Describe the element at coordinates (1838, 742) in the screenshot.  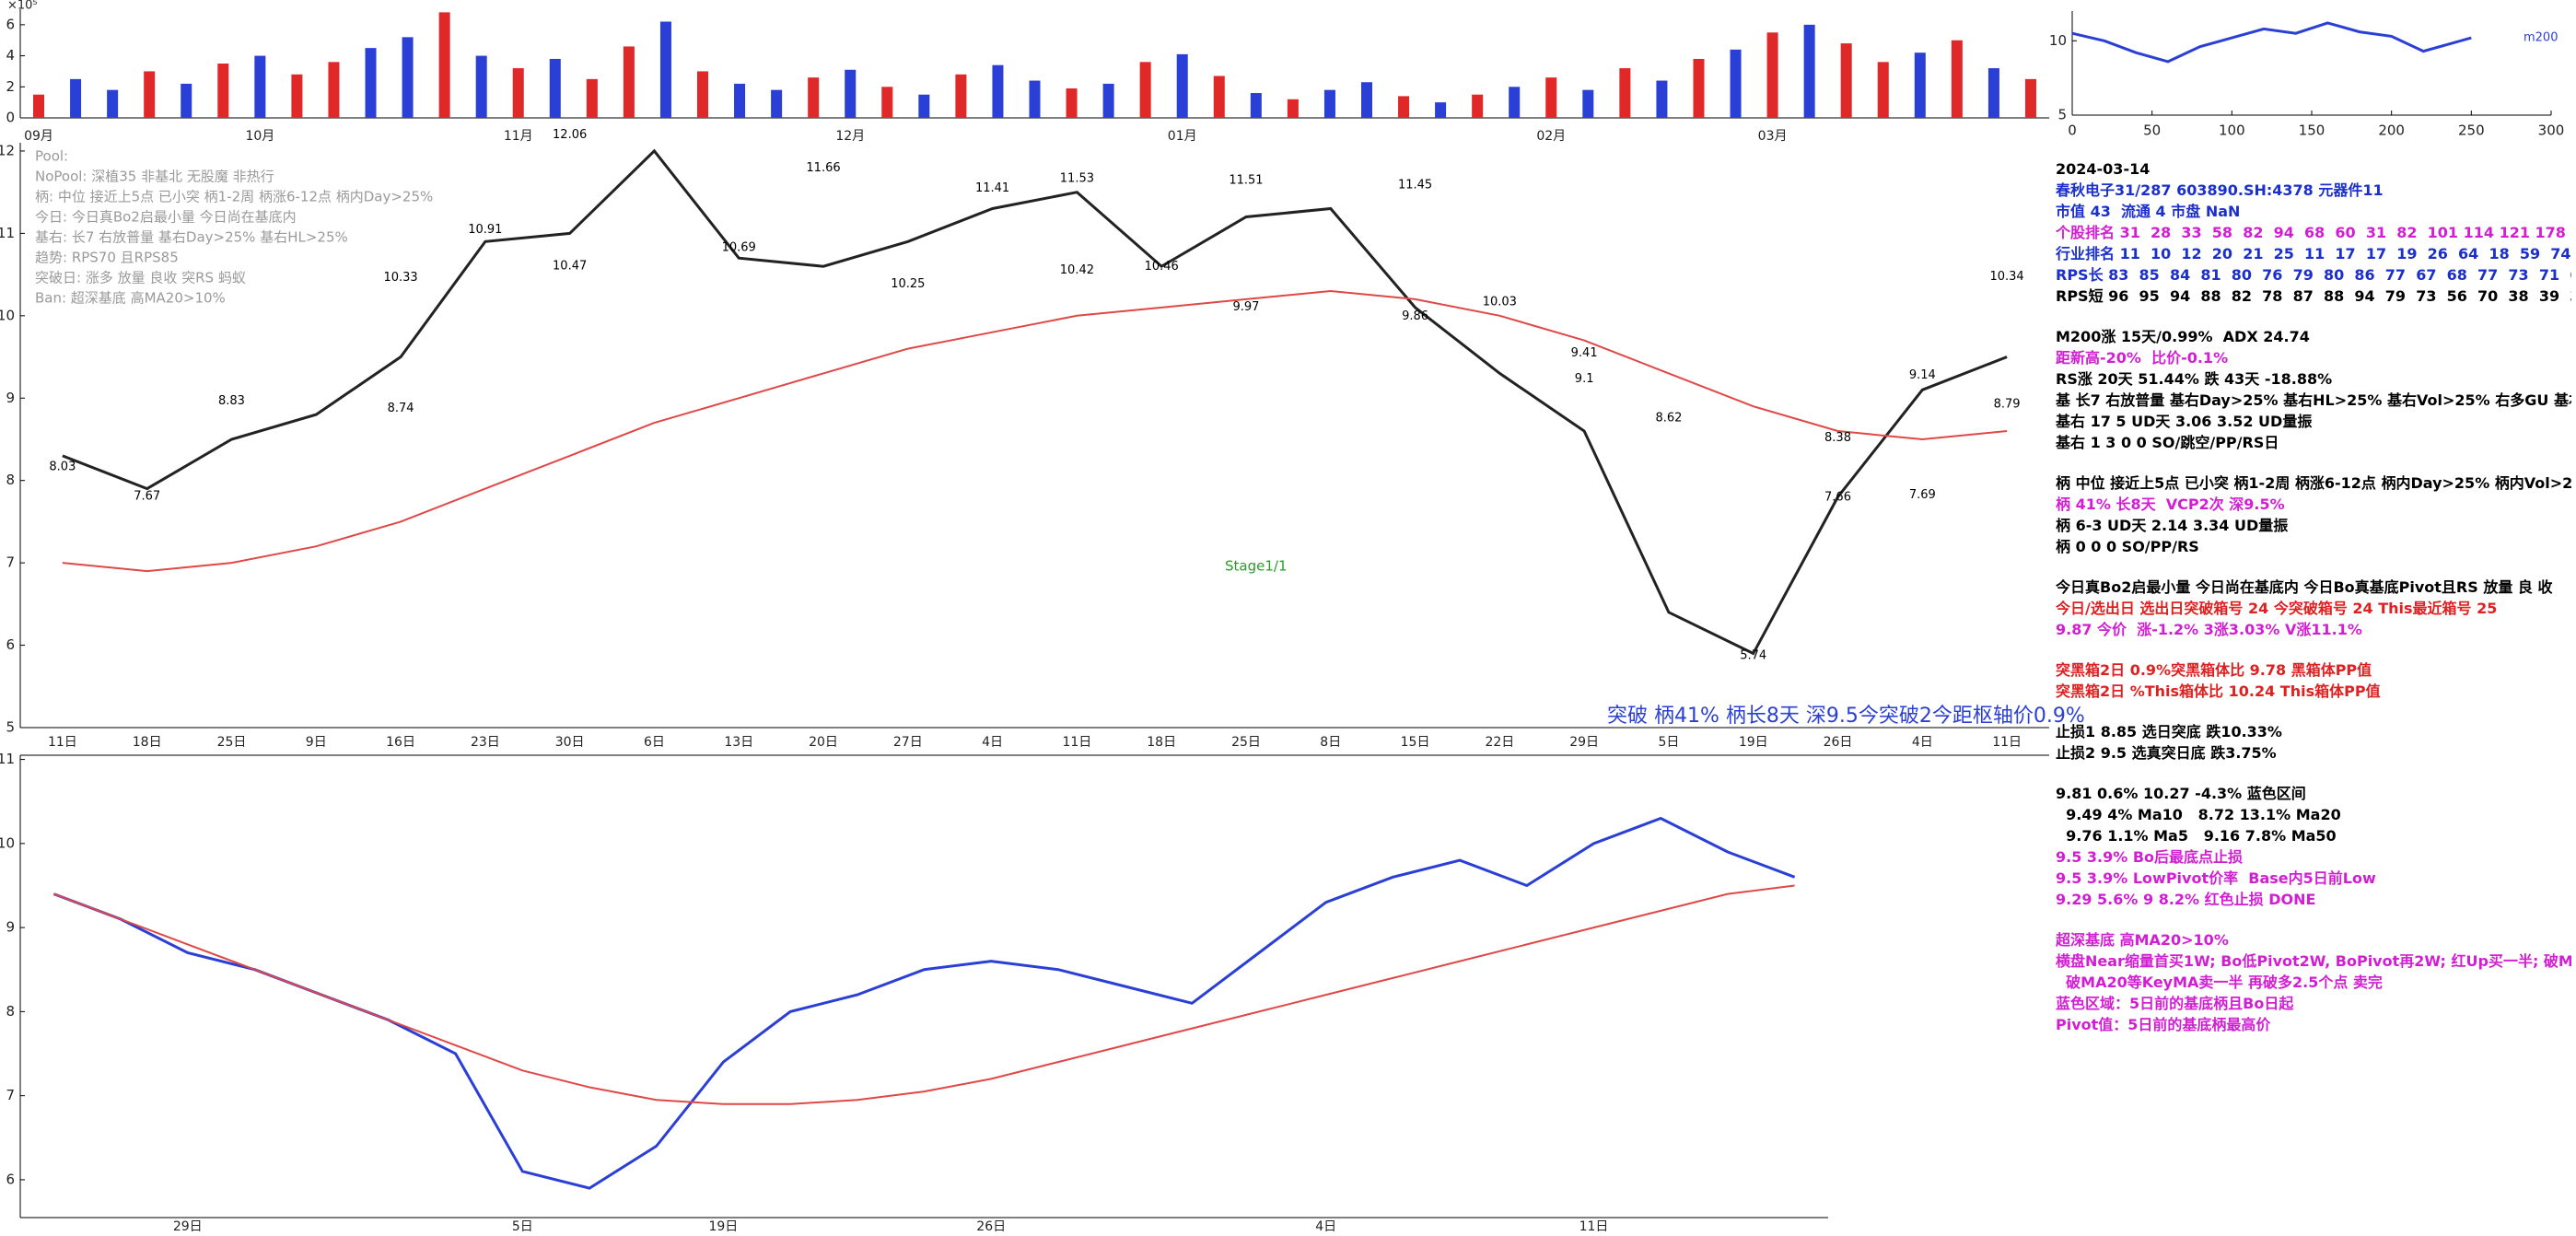
I see `x-tick-label: 26日` at that location.